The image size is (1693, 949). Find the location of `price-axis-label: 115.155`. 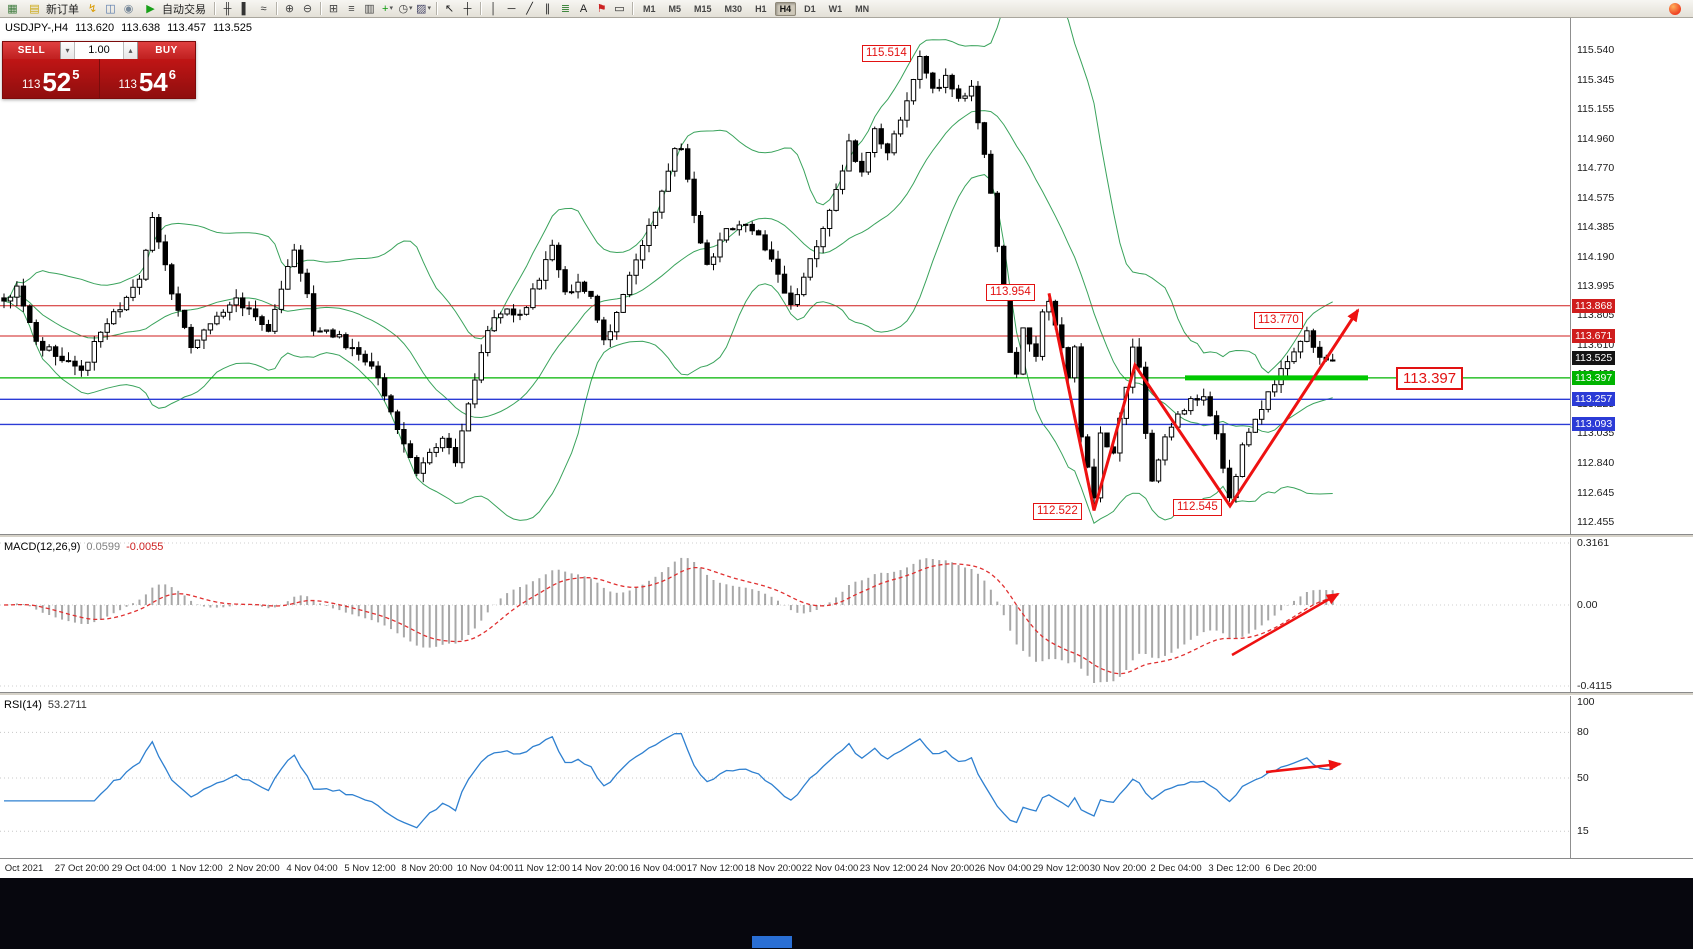

price-axis-label: 115.155 is located at coordinates (1596, 109).